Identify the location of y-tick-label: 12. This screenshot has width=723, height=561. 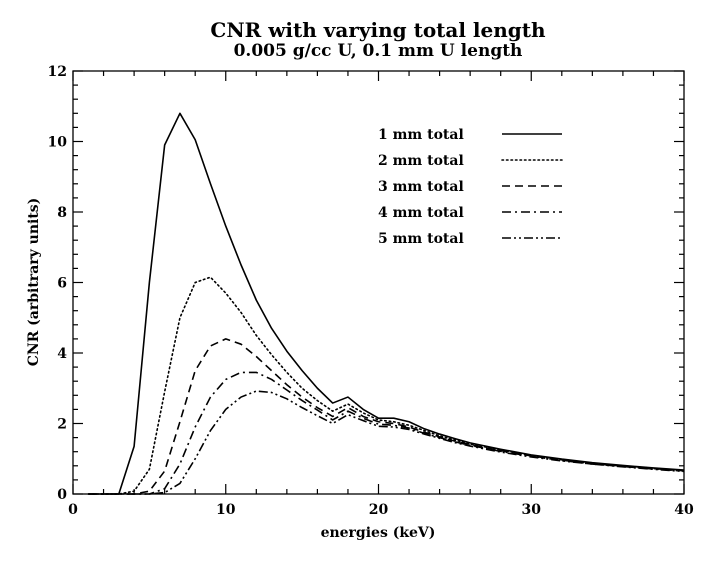
(57, 72).